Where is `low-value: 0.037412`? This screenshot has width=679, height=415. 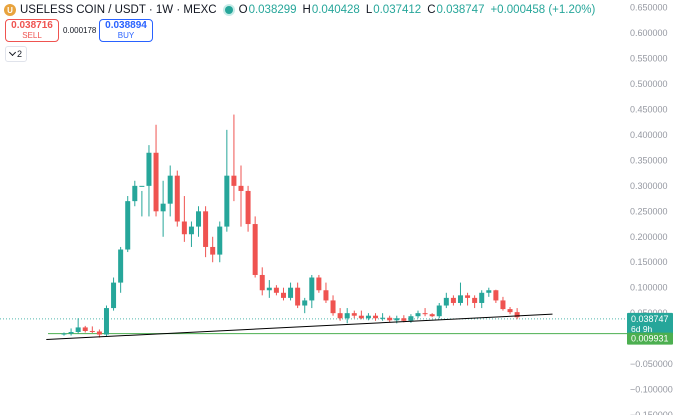 low-value: 0.037412 is located at coordinates (397, 10).